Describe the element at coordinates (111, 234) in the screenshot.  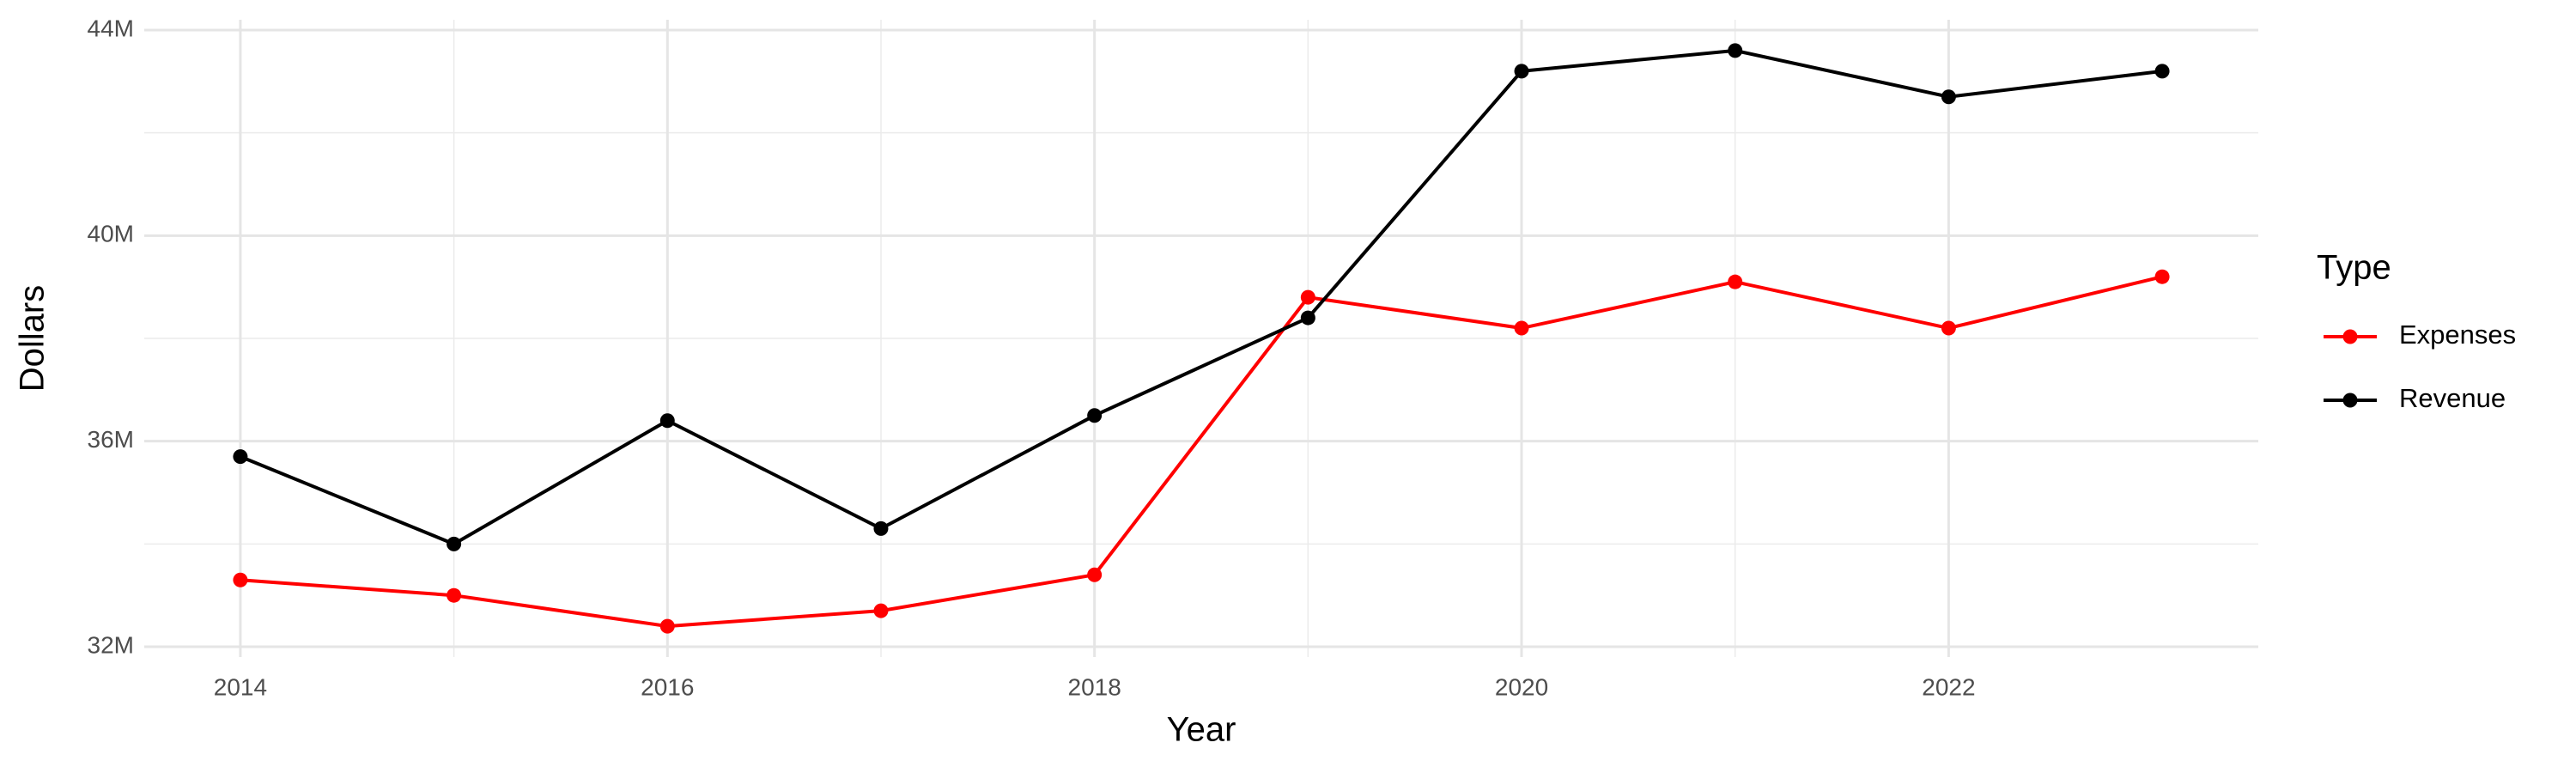
I see `y-tick-label: 40M` at that location.